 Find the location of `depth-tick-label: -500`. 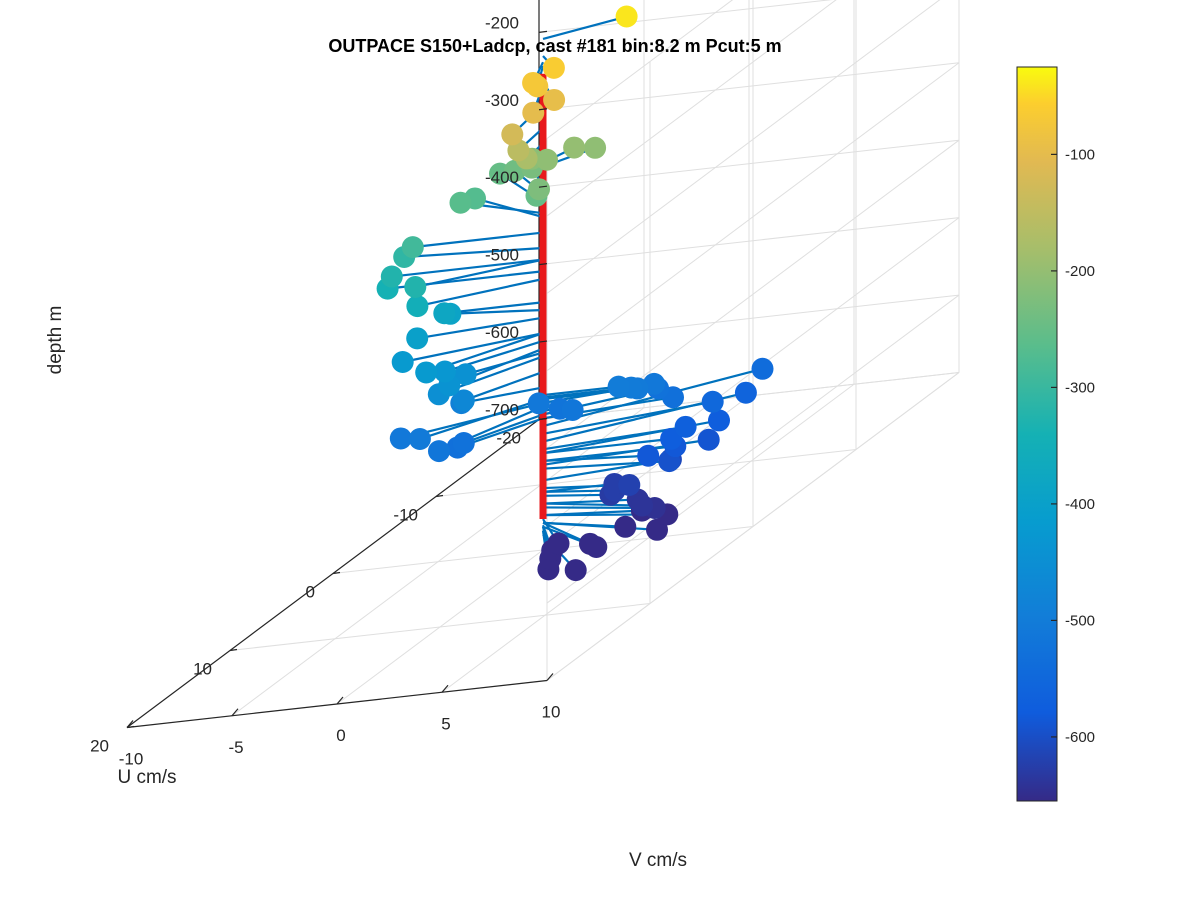

depth-tick-label: -500 is located at coordinates (502, 255).